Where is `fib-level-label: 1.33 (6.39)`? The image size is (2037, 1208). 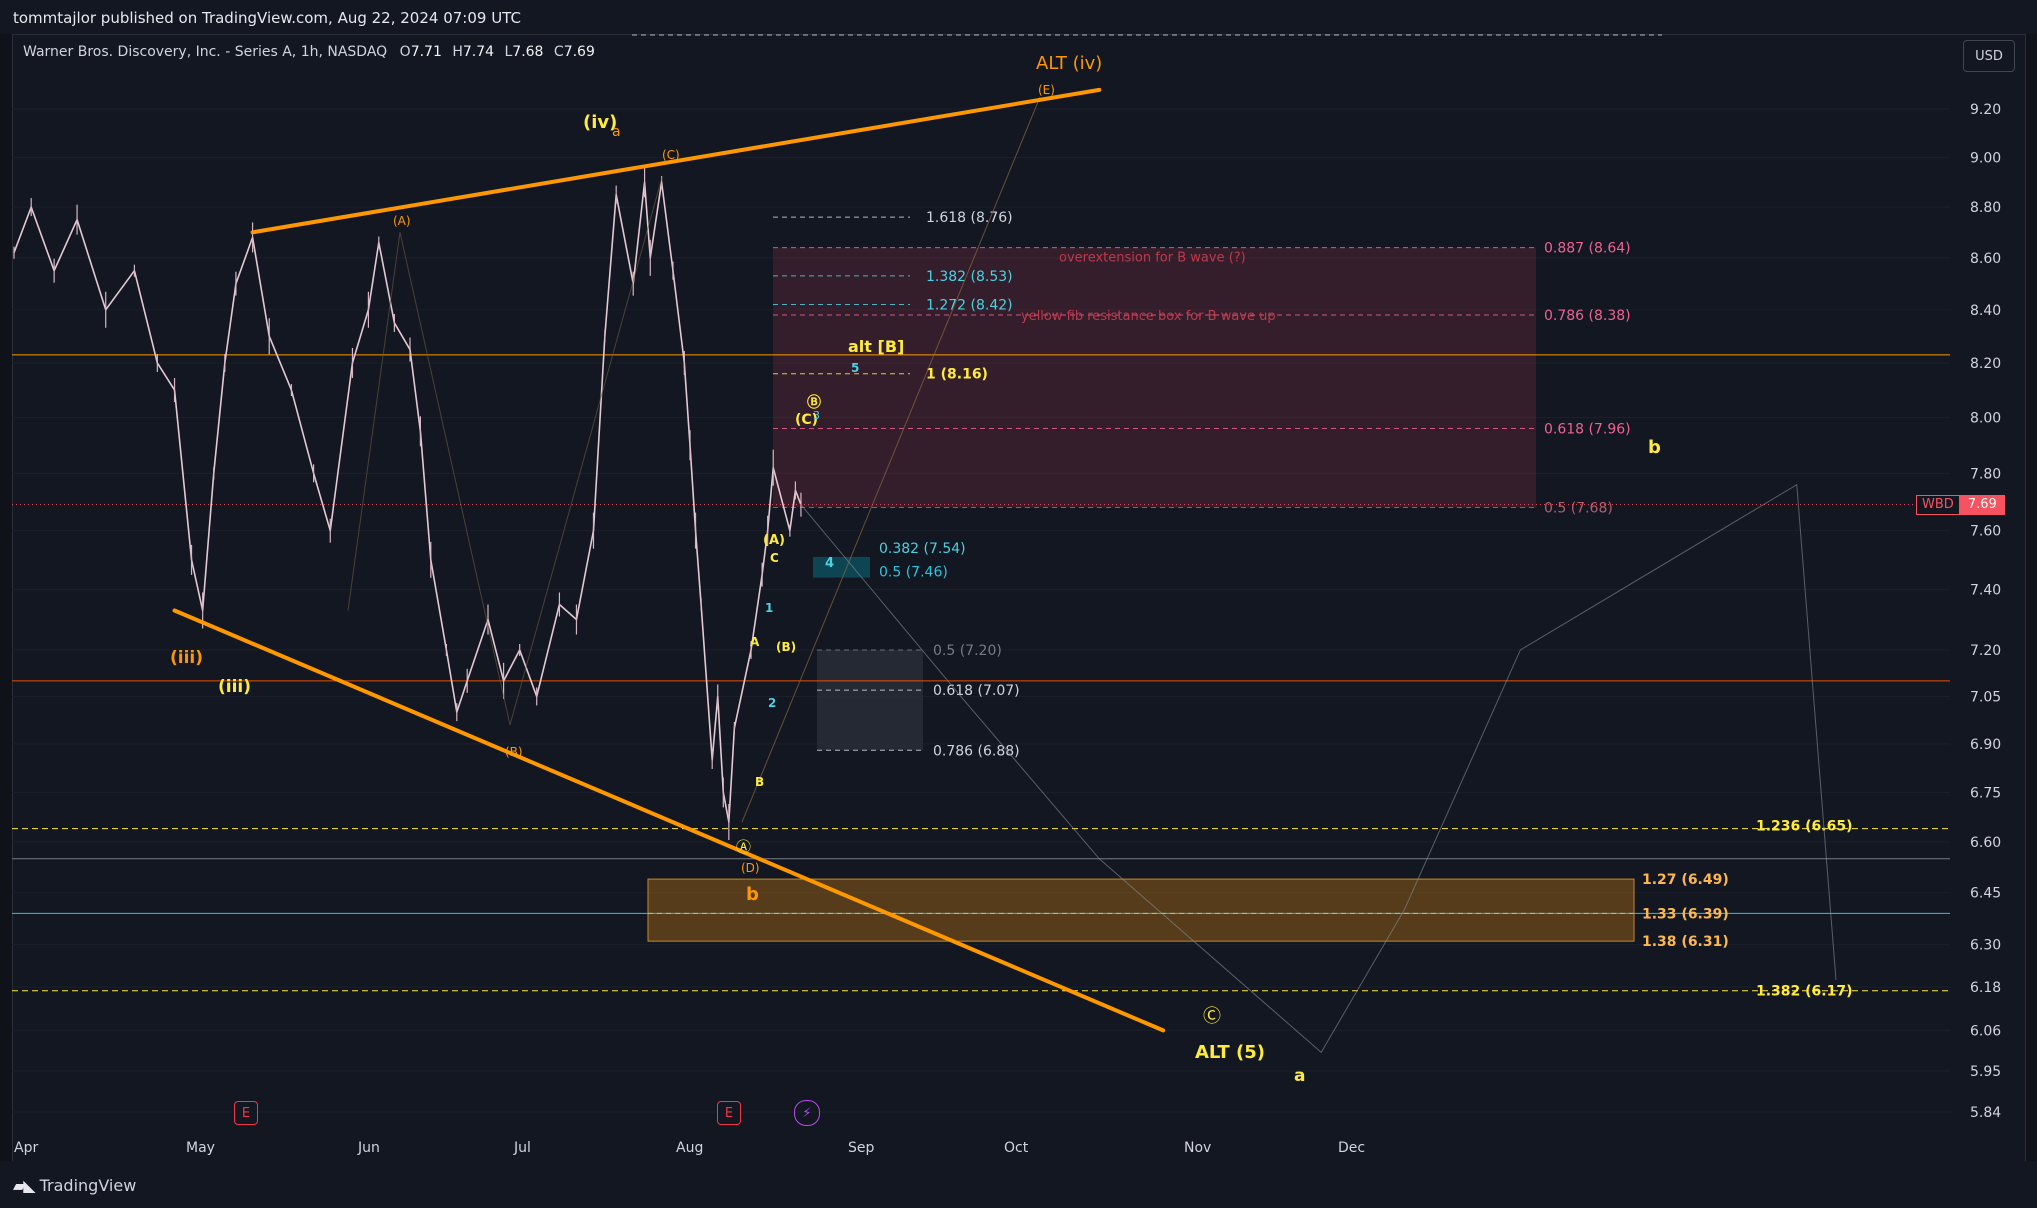 fib-level-label: 1.33 (6.39) is located at coordinates (1685, 914).